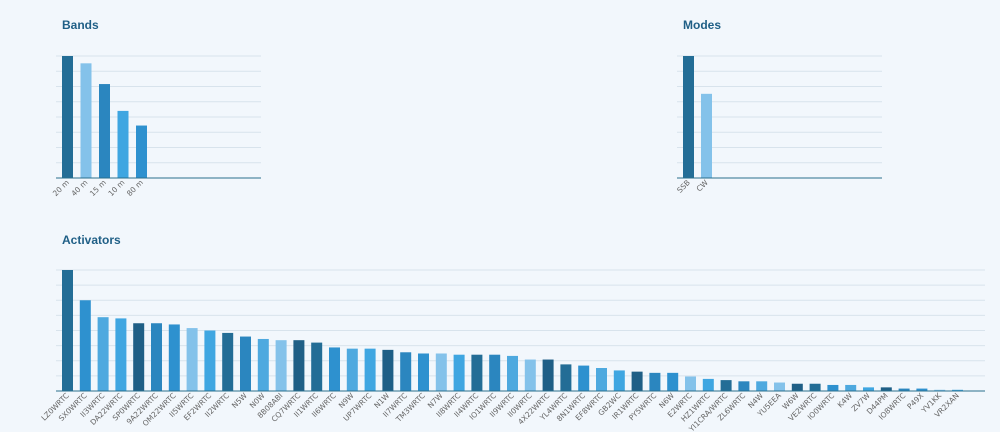  Describe the element at coordinates (79, 188) in the screenshot. I see `bands-category-label: 40 m` at that location.